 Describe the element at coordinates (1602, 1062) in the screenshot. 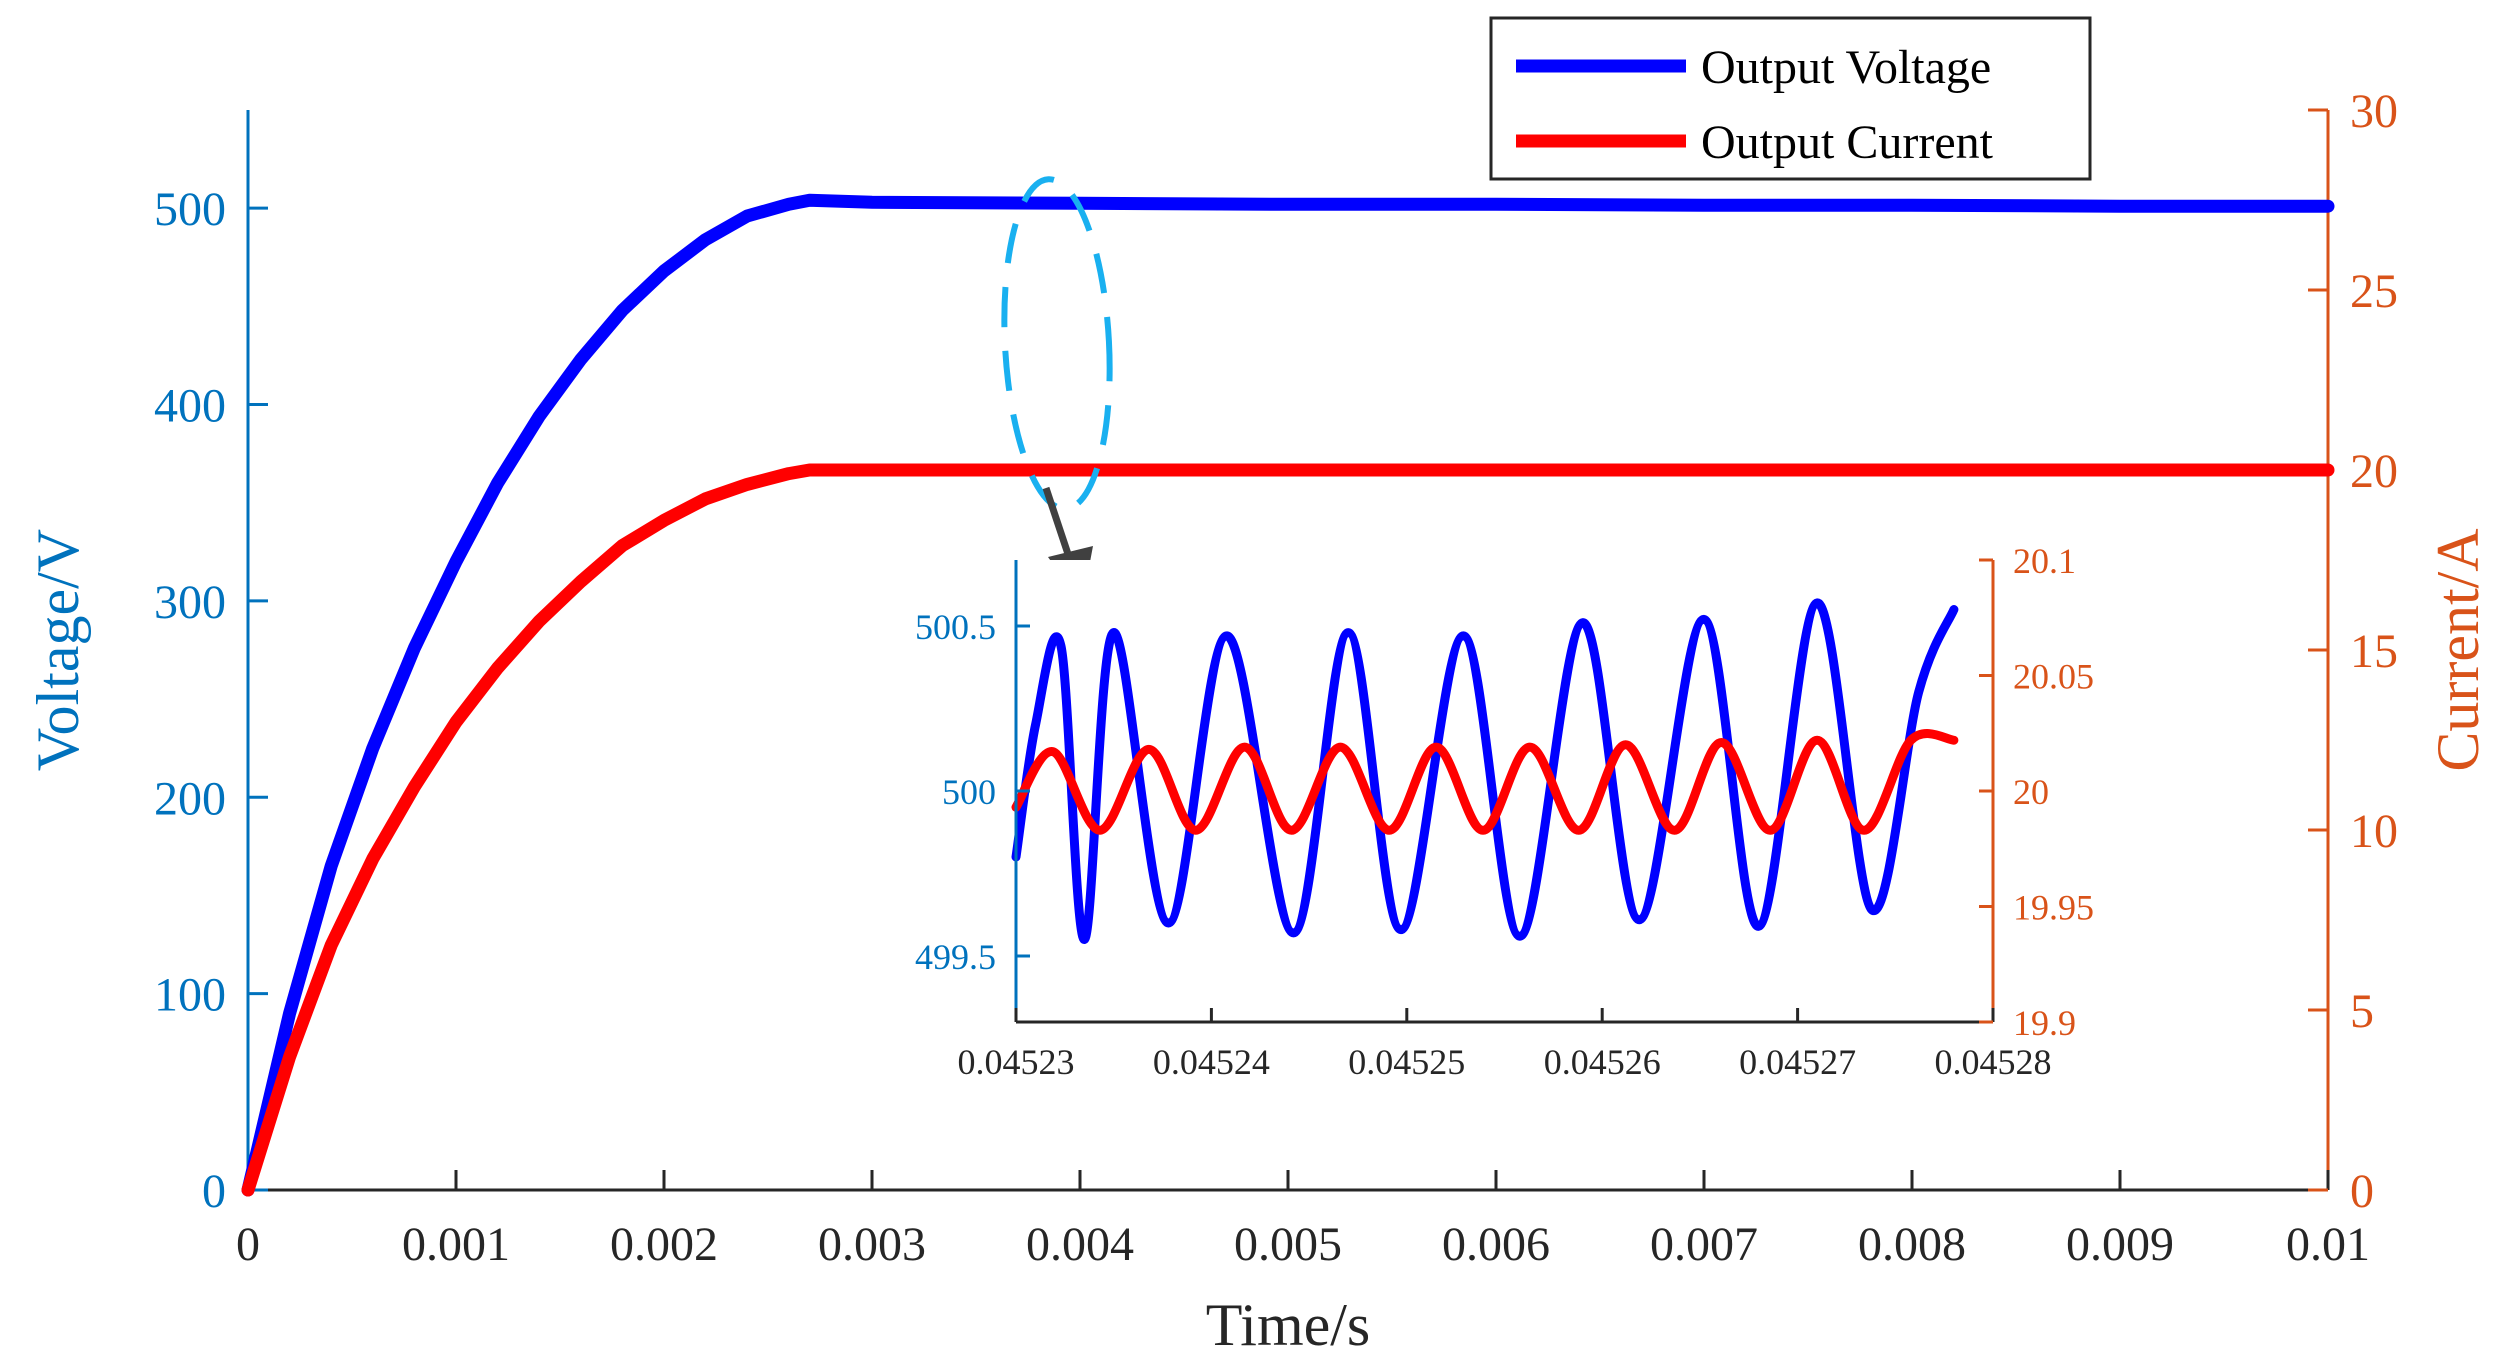

I see `inset-x-tick-label: 0.04526` at that location.